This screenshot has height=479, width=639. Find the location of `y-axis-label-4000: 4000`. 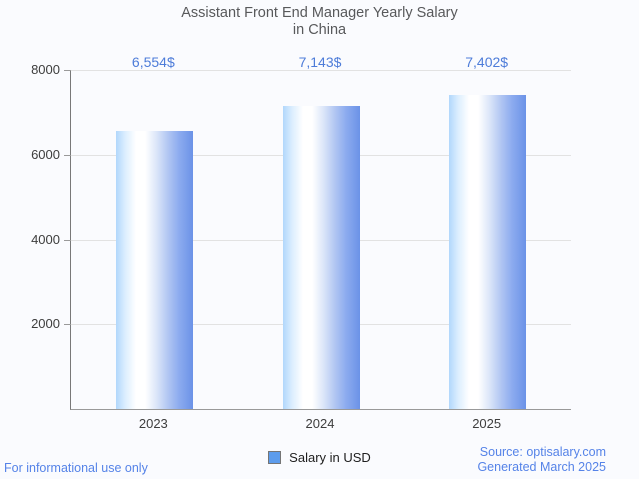

y-axis-label-4000: 4000 is located at coordinates (45, 239).